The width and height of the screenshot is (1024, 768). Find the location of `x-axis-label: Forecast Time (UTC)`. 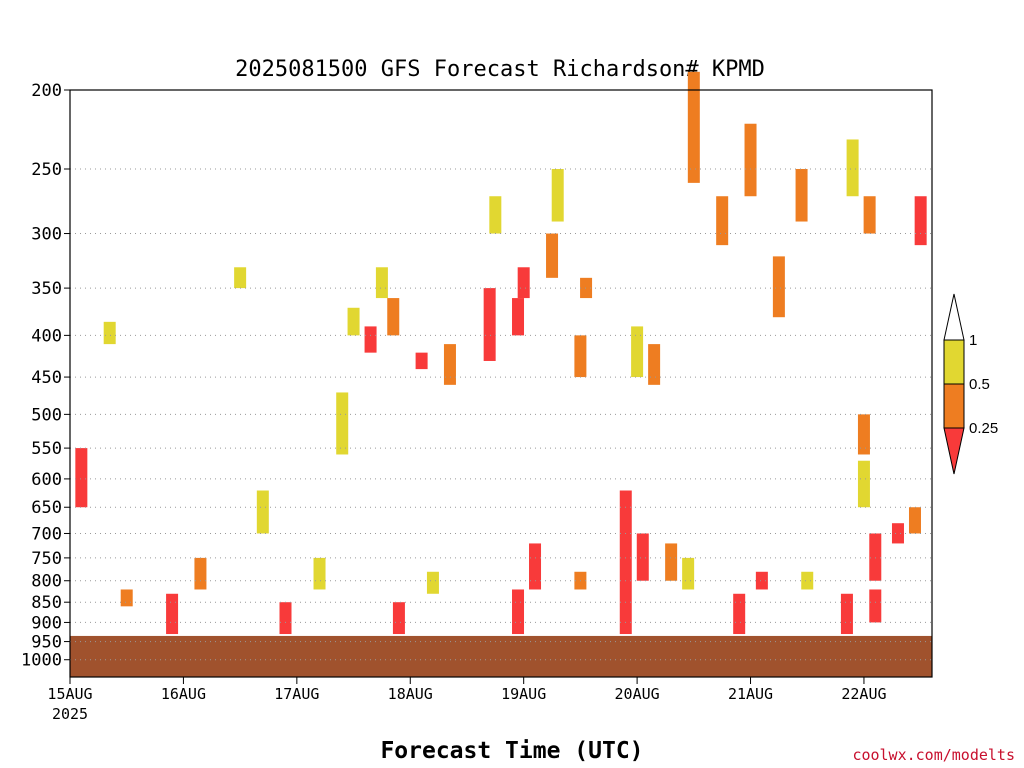

x-axis-label: Forecast Time (UTC) is located at coordinates (511, 751).